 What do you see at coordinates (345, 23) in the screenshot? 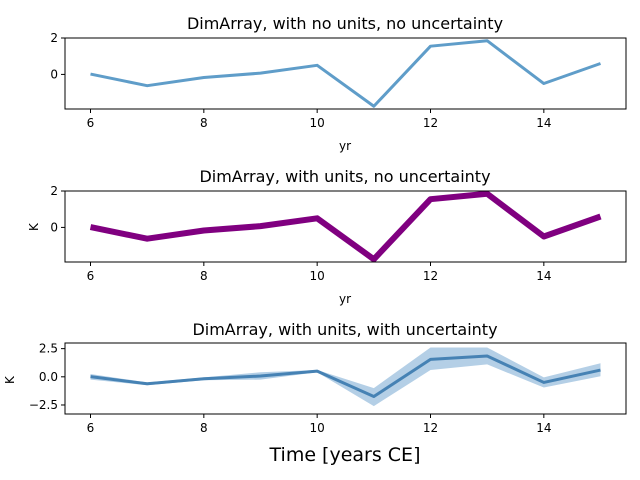
I see `panel-1-title: DimArray, with no units, no uncertainty` at bounding box center [345, 23].